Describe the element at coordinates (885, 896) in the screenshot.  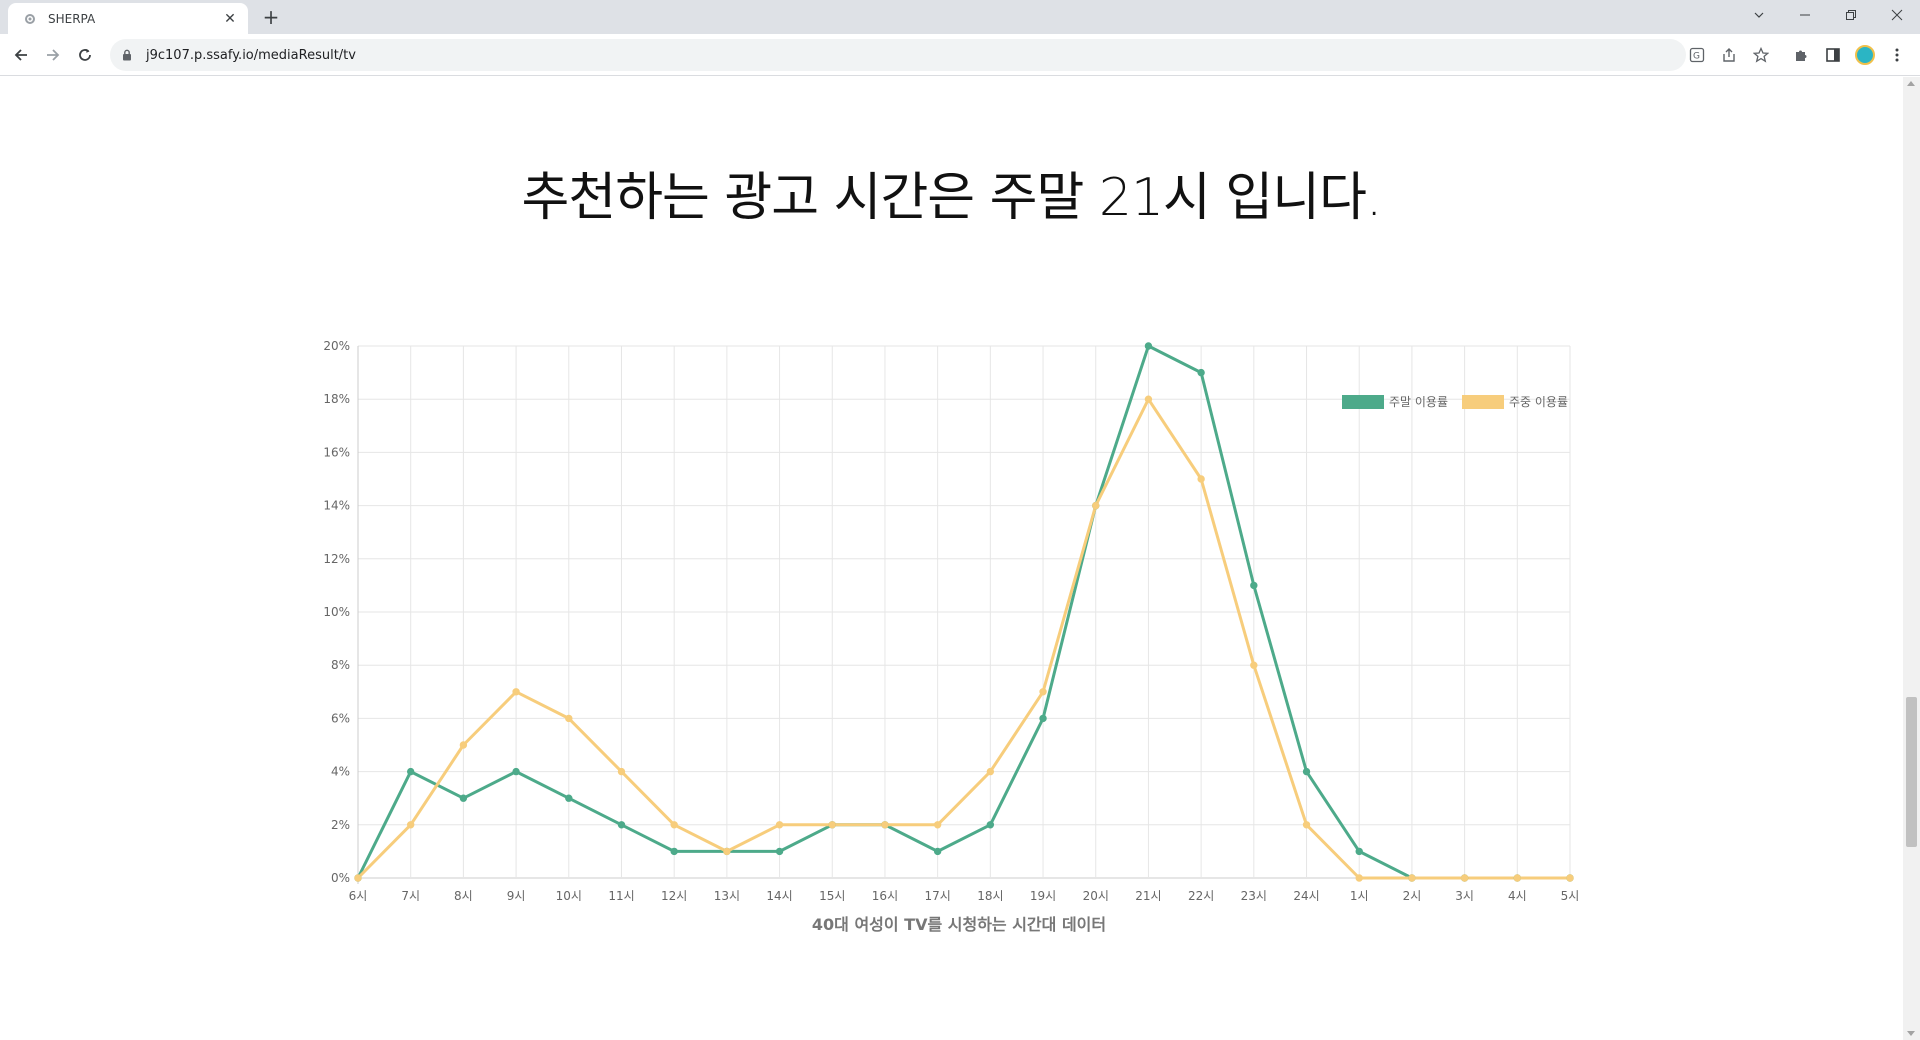
I see `x-tick-label: 16시` at that location.